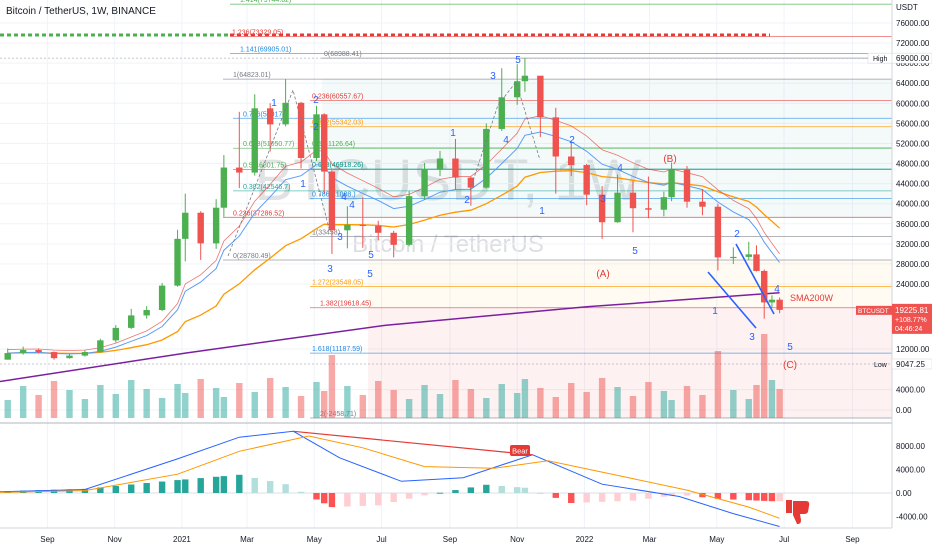 The image size is (932, 555). I want to click on price-axis-label: 56000.00, so click(913, 123).